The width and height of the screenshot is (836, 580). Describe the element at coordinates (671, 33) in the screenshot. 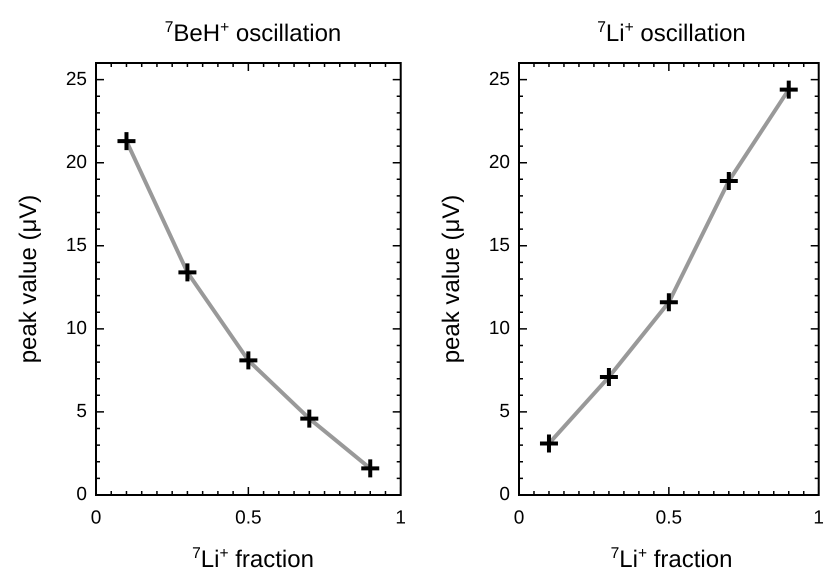

I see `chart-title: $^{7}$Li$^{+}$ oscillation` at that location.